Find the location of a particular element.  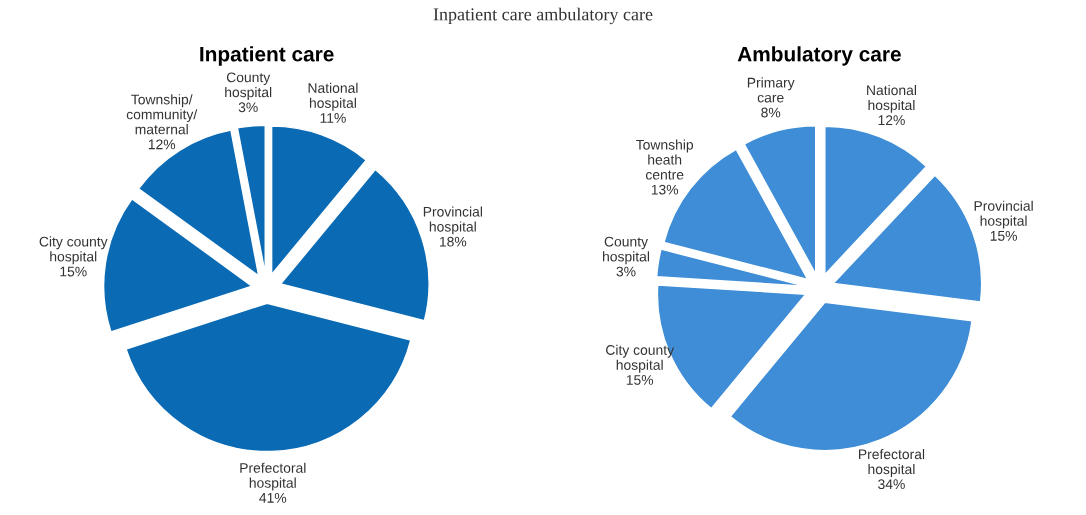

chart-title: Inpatient care is located at coordinates (267, 56).